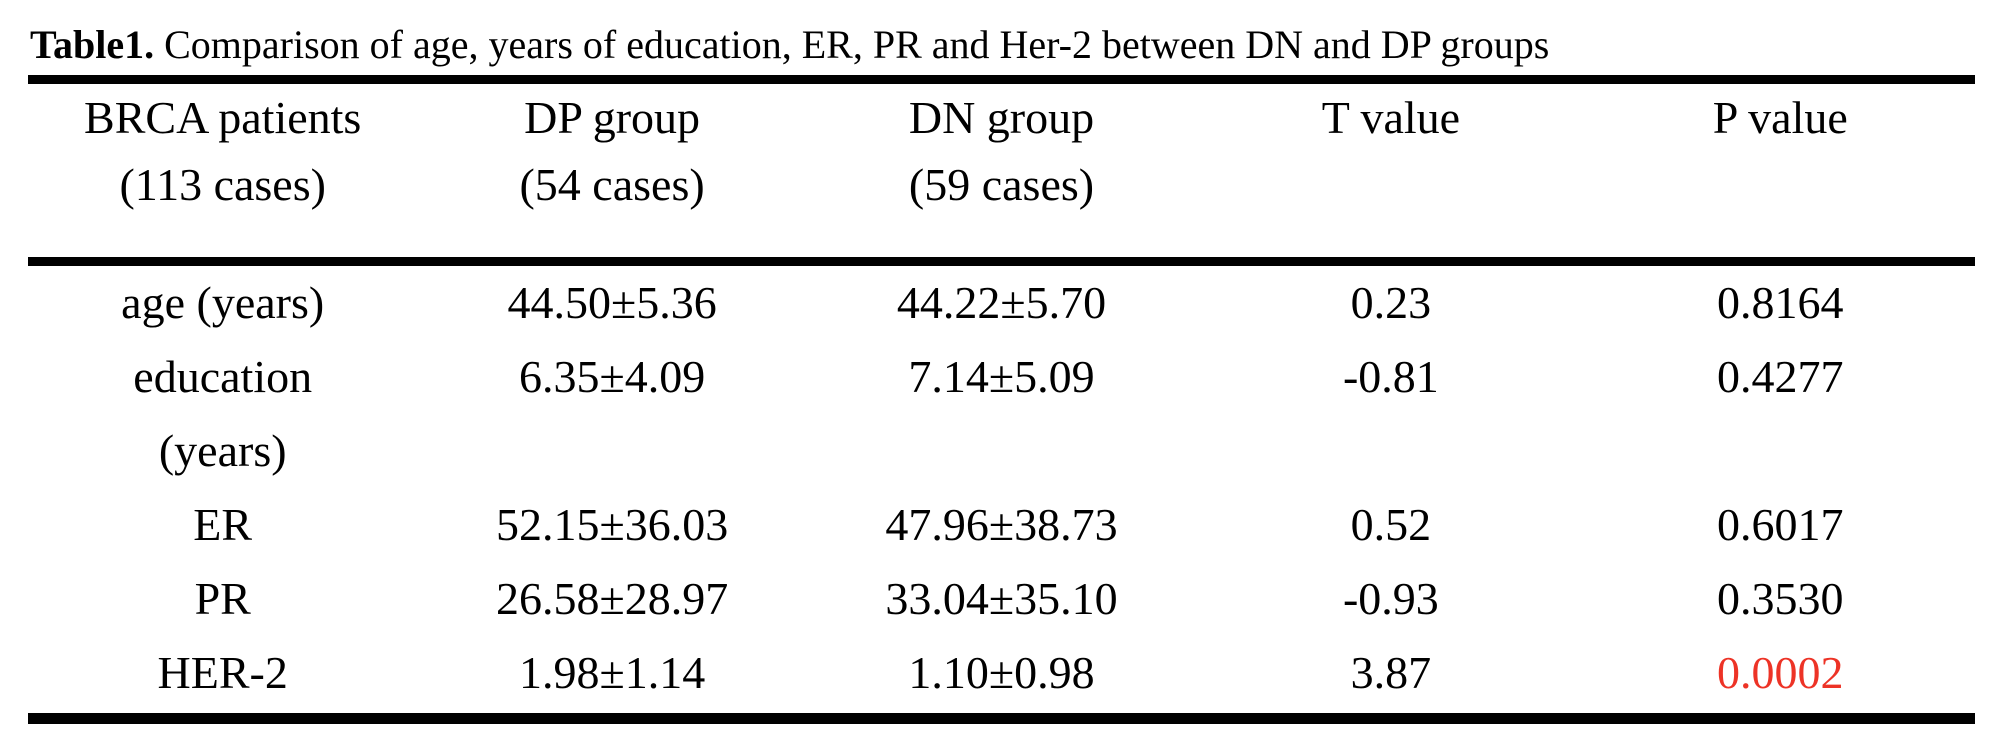 The height and width of the screenshot is (756, 2000). What do you see at coordinates (612, 184) in the screenshot?
I see `column-header-line2: (54 cases)` at bounding box center [612, 184].